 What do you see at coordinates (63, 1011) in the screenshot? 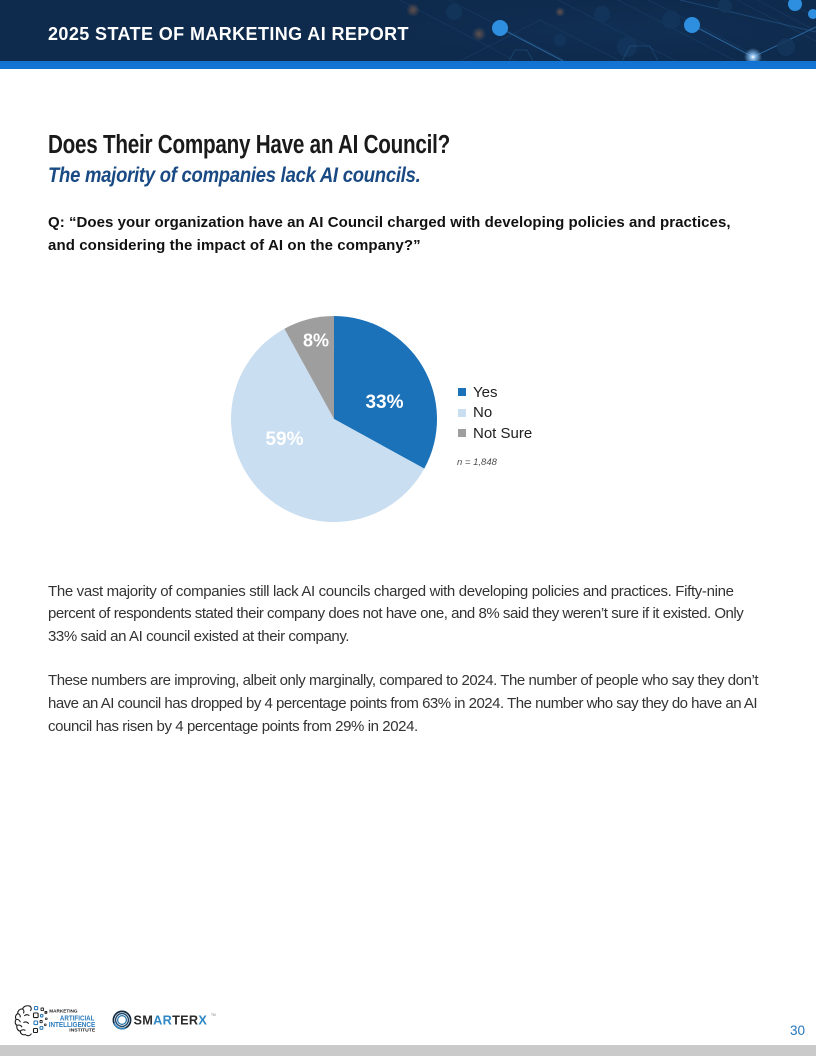
I see `svg-text: MARKETING` at bounding box center [63, 1011].